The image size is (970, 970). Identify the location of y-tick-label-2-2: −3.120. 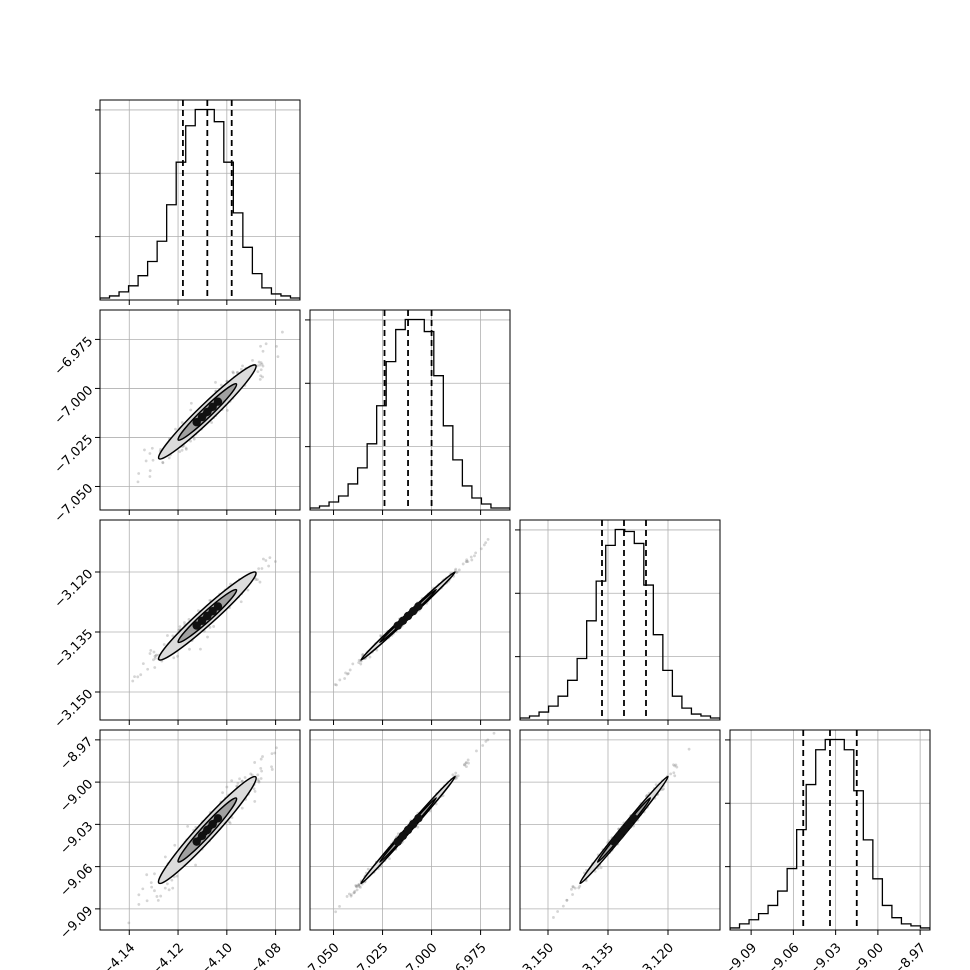
(74, 589).